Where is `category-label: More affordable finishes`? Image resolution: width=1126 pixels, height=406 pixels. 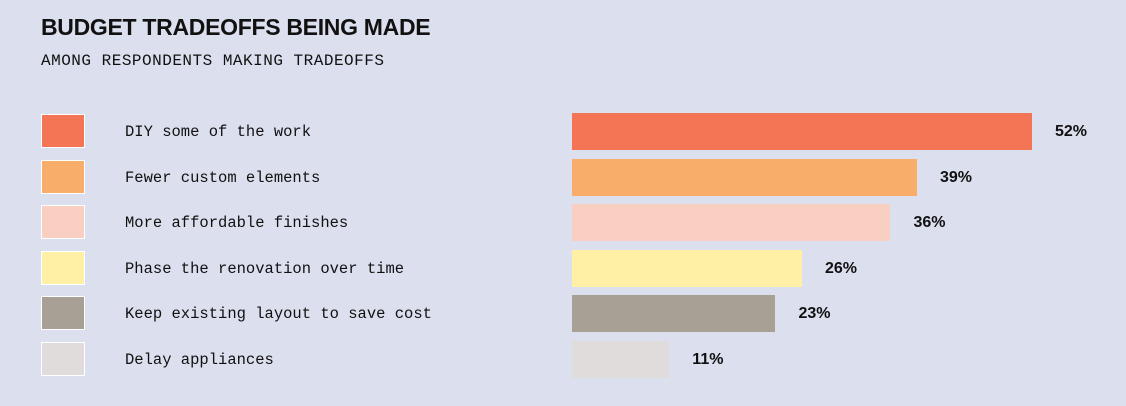 category-label: More affordable finishes is located at coordinates (237, 223).